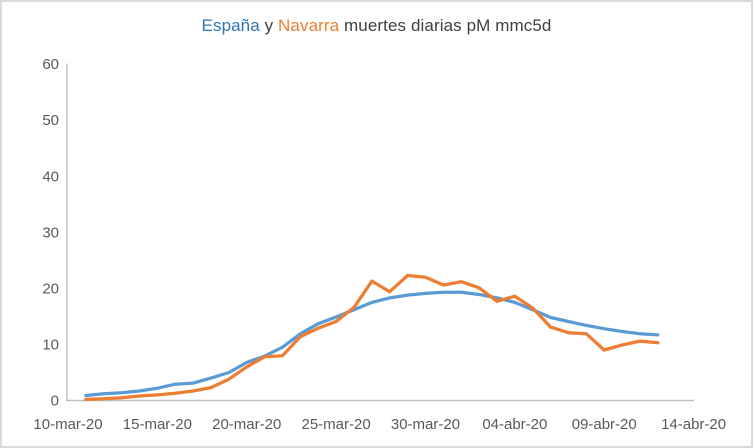  What do you see at coordinates (604, 424) in the screenshot?
I see `x-axis-tick-label: 09-abr-20` at bounding box center [604, 424].